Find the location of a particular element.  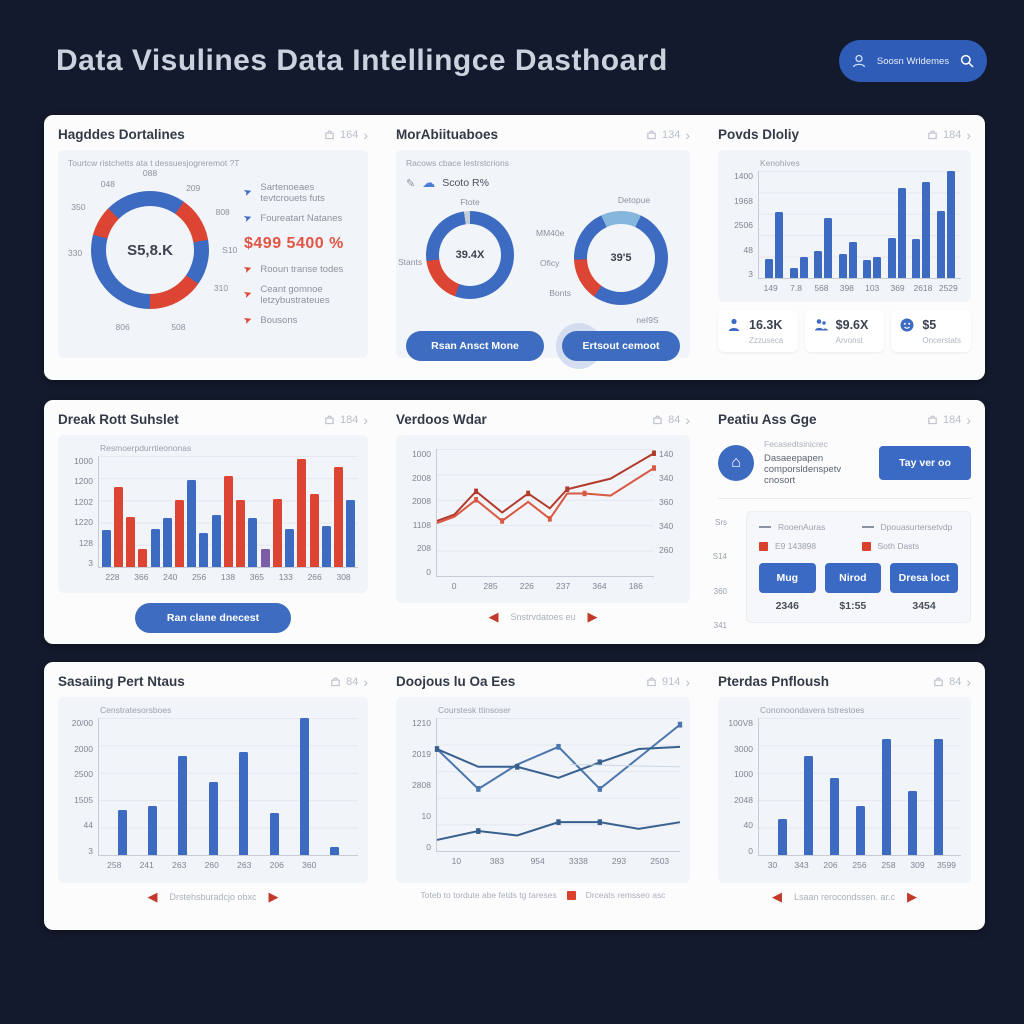

tick-label is located at coordinates (342, 865).